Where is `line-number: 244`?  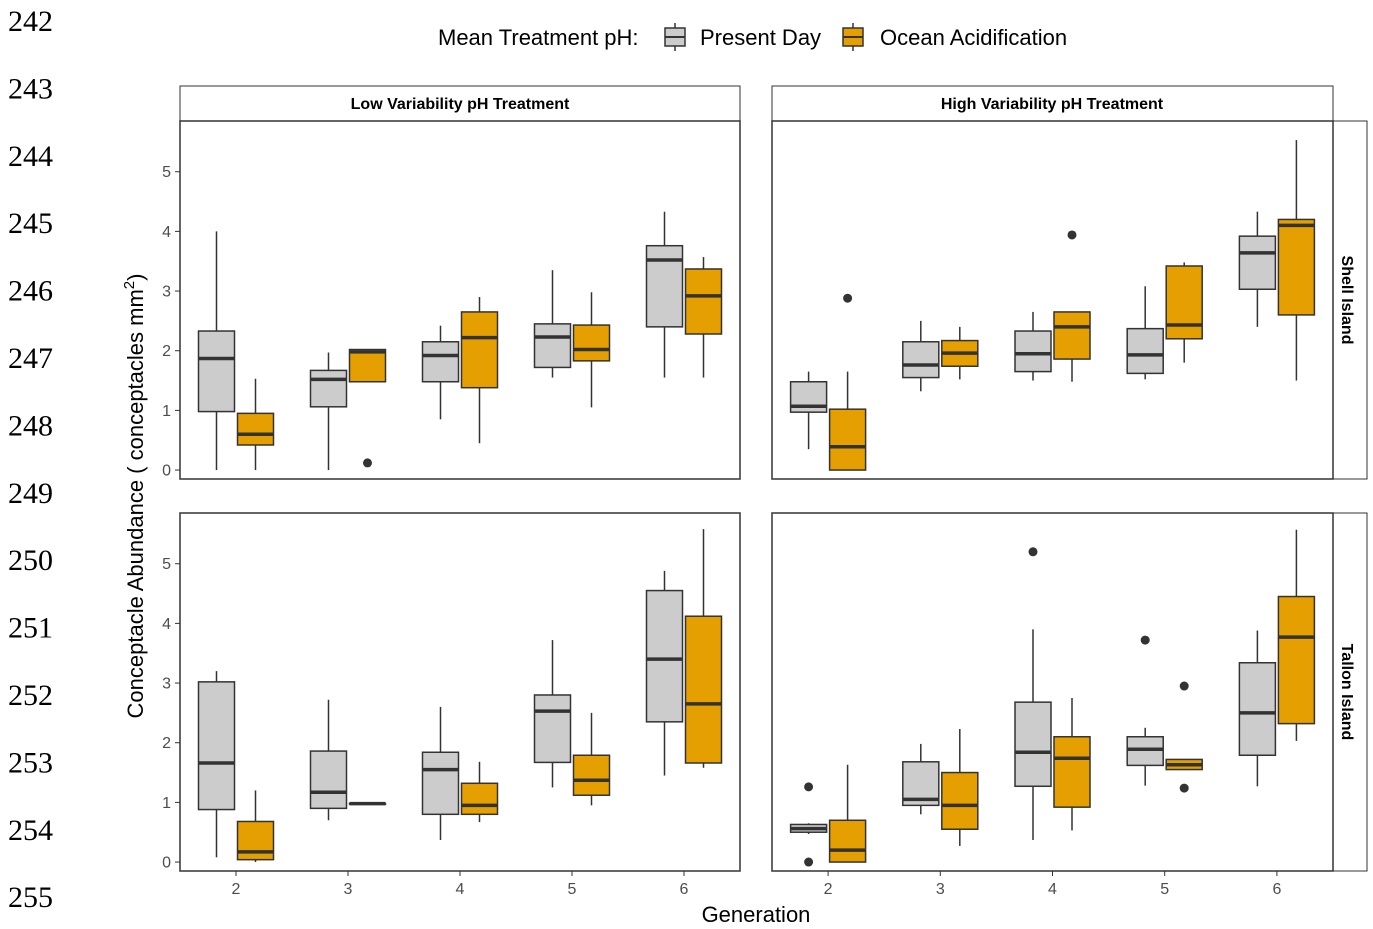
line-number: 244 is located at coordinates (30, 156).